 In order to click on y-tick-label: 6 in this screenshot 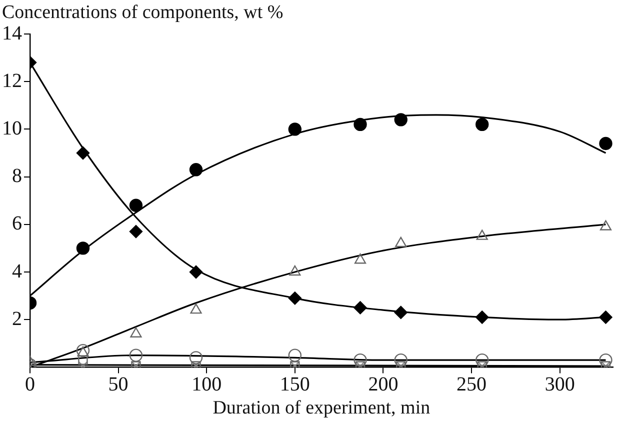, I will do `click(17, 223)`.